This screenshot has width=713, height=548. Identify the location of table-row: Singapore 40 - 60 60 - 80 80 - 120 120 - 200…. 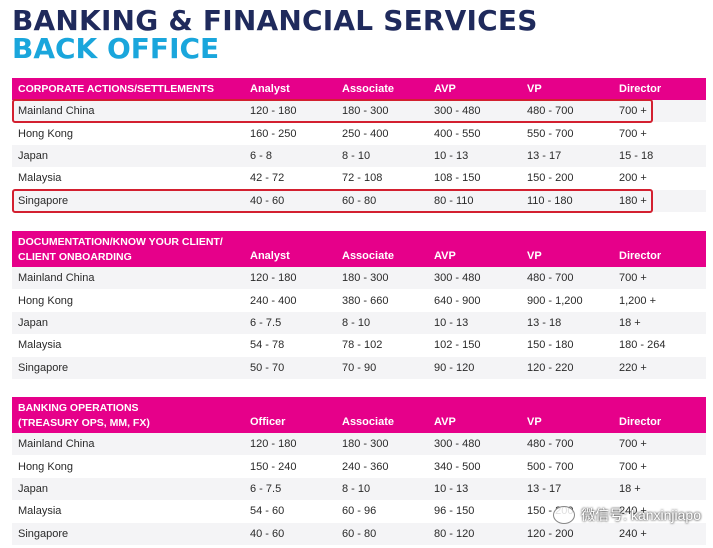
(359, 533).